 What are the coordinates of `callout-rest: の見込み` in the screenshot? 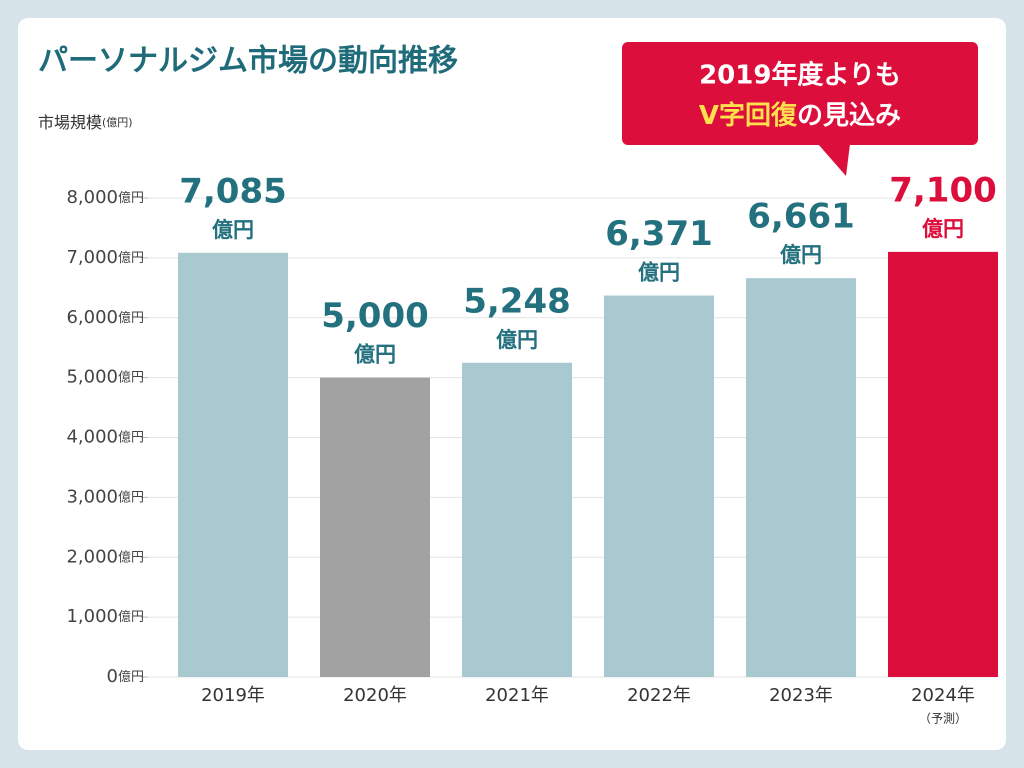 It's located at (849, 116).